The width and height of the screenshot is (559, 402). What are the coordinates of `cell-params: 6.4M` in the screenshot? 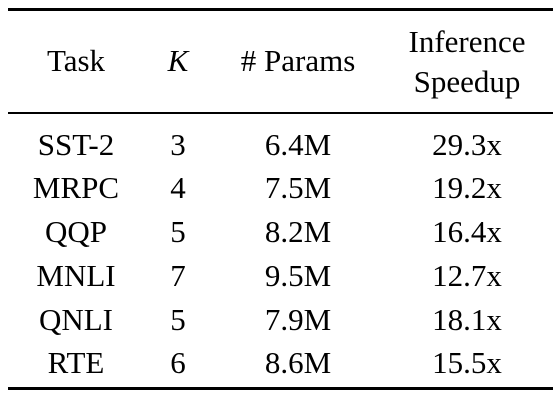 It's located at (298, 144).